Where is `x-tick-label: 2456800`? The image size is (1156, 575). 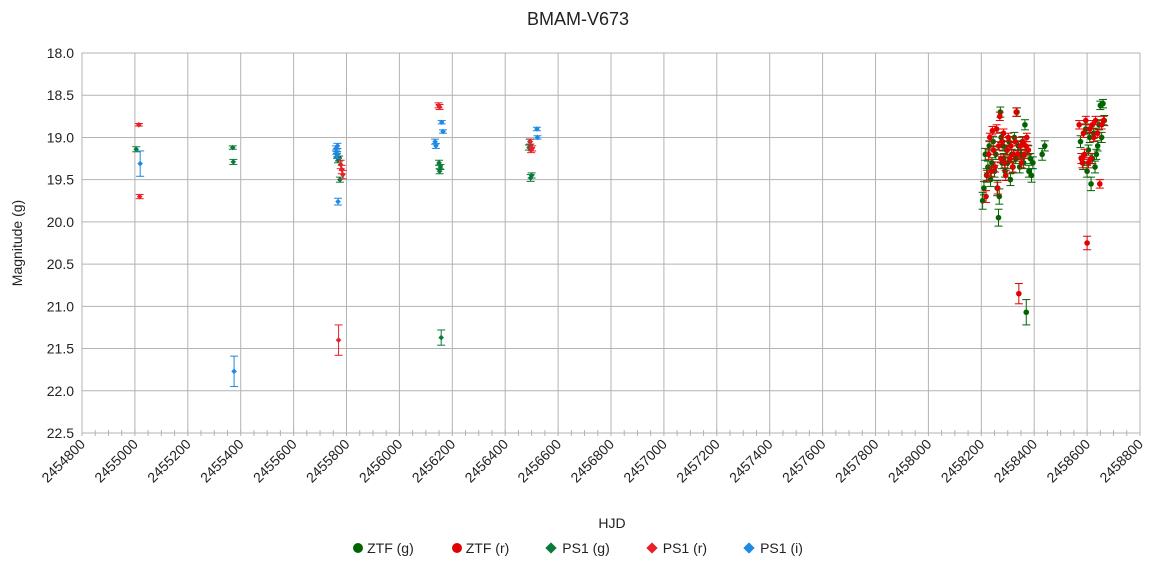
x-tick-label: 2456800 is located at coordinates (592, 461).